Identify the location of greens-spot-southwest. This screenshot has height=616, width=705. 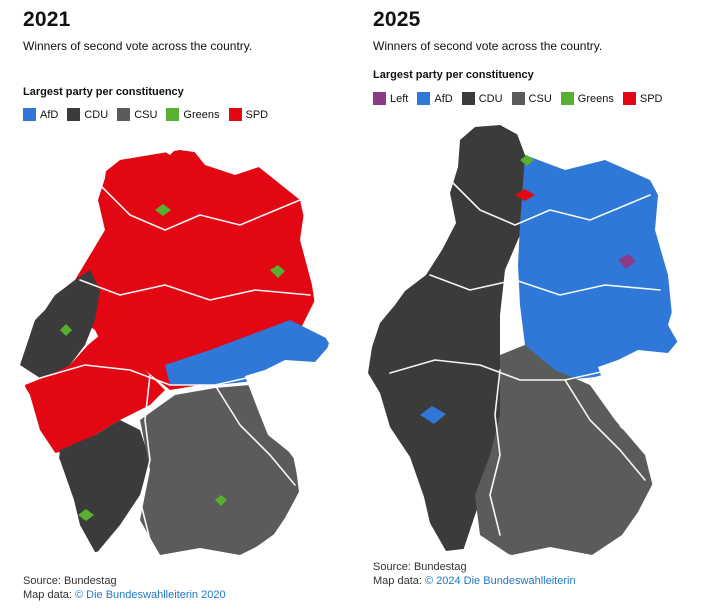
(413, 495).